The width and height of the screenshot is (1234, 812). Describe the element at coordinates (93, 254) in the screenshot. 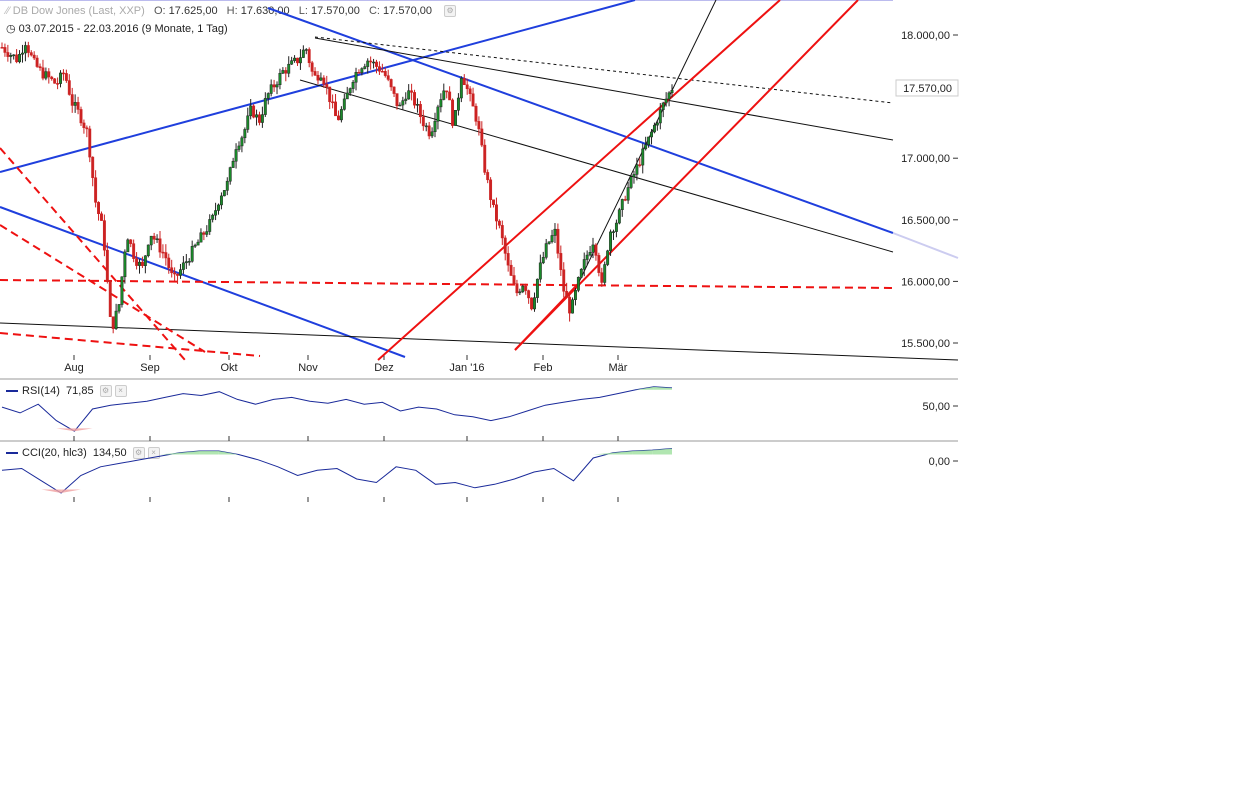

I see `red-dashed-line` at that location.